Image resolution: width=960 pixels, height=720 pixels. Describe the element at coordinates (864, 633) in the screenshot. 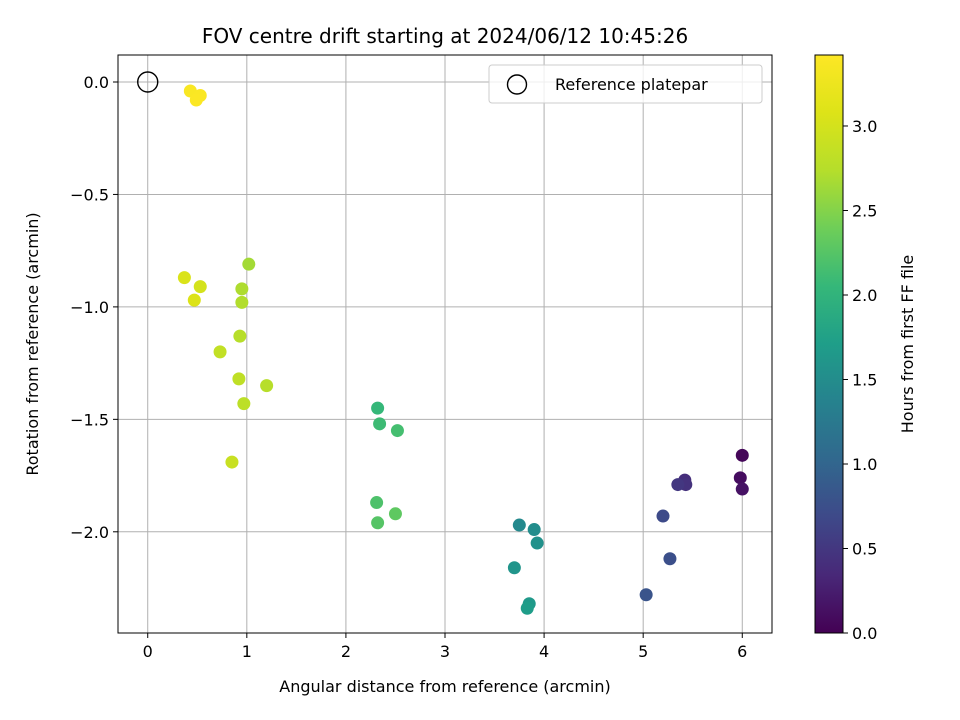

I see `colorbar-tick-label: 0.0` at that location.